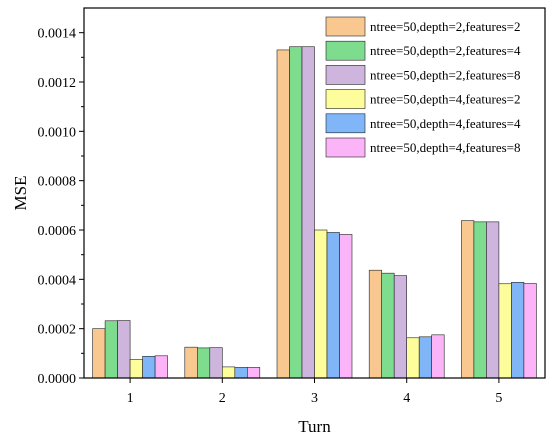 The height and width of the screenshot is (438, 550). Describe the element at coordinates (406, 398) in the screenshot. I see `x-tick-label: 4` at that location.